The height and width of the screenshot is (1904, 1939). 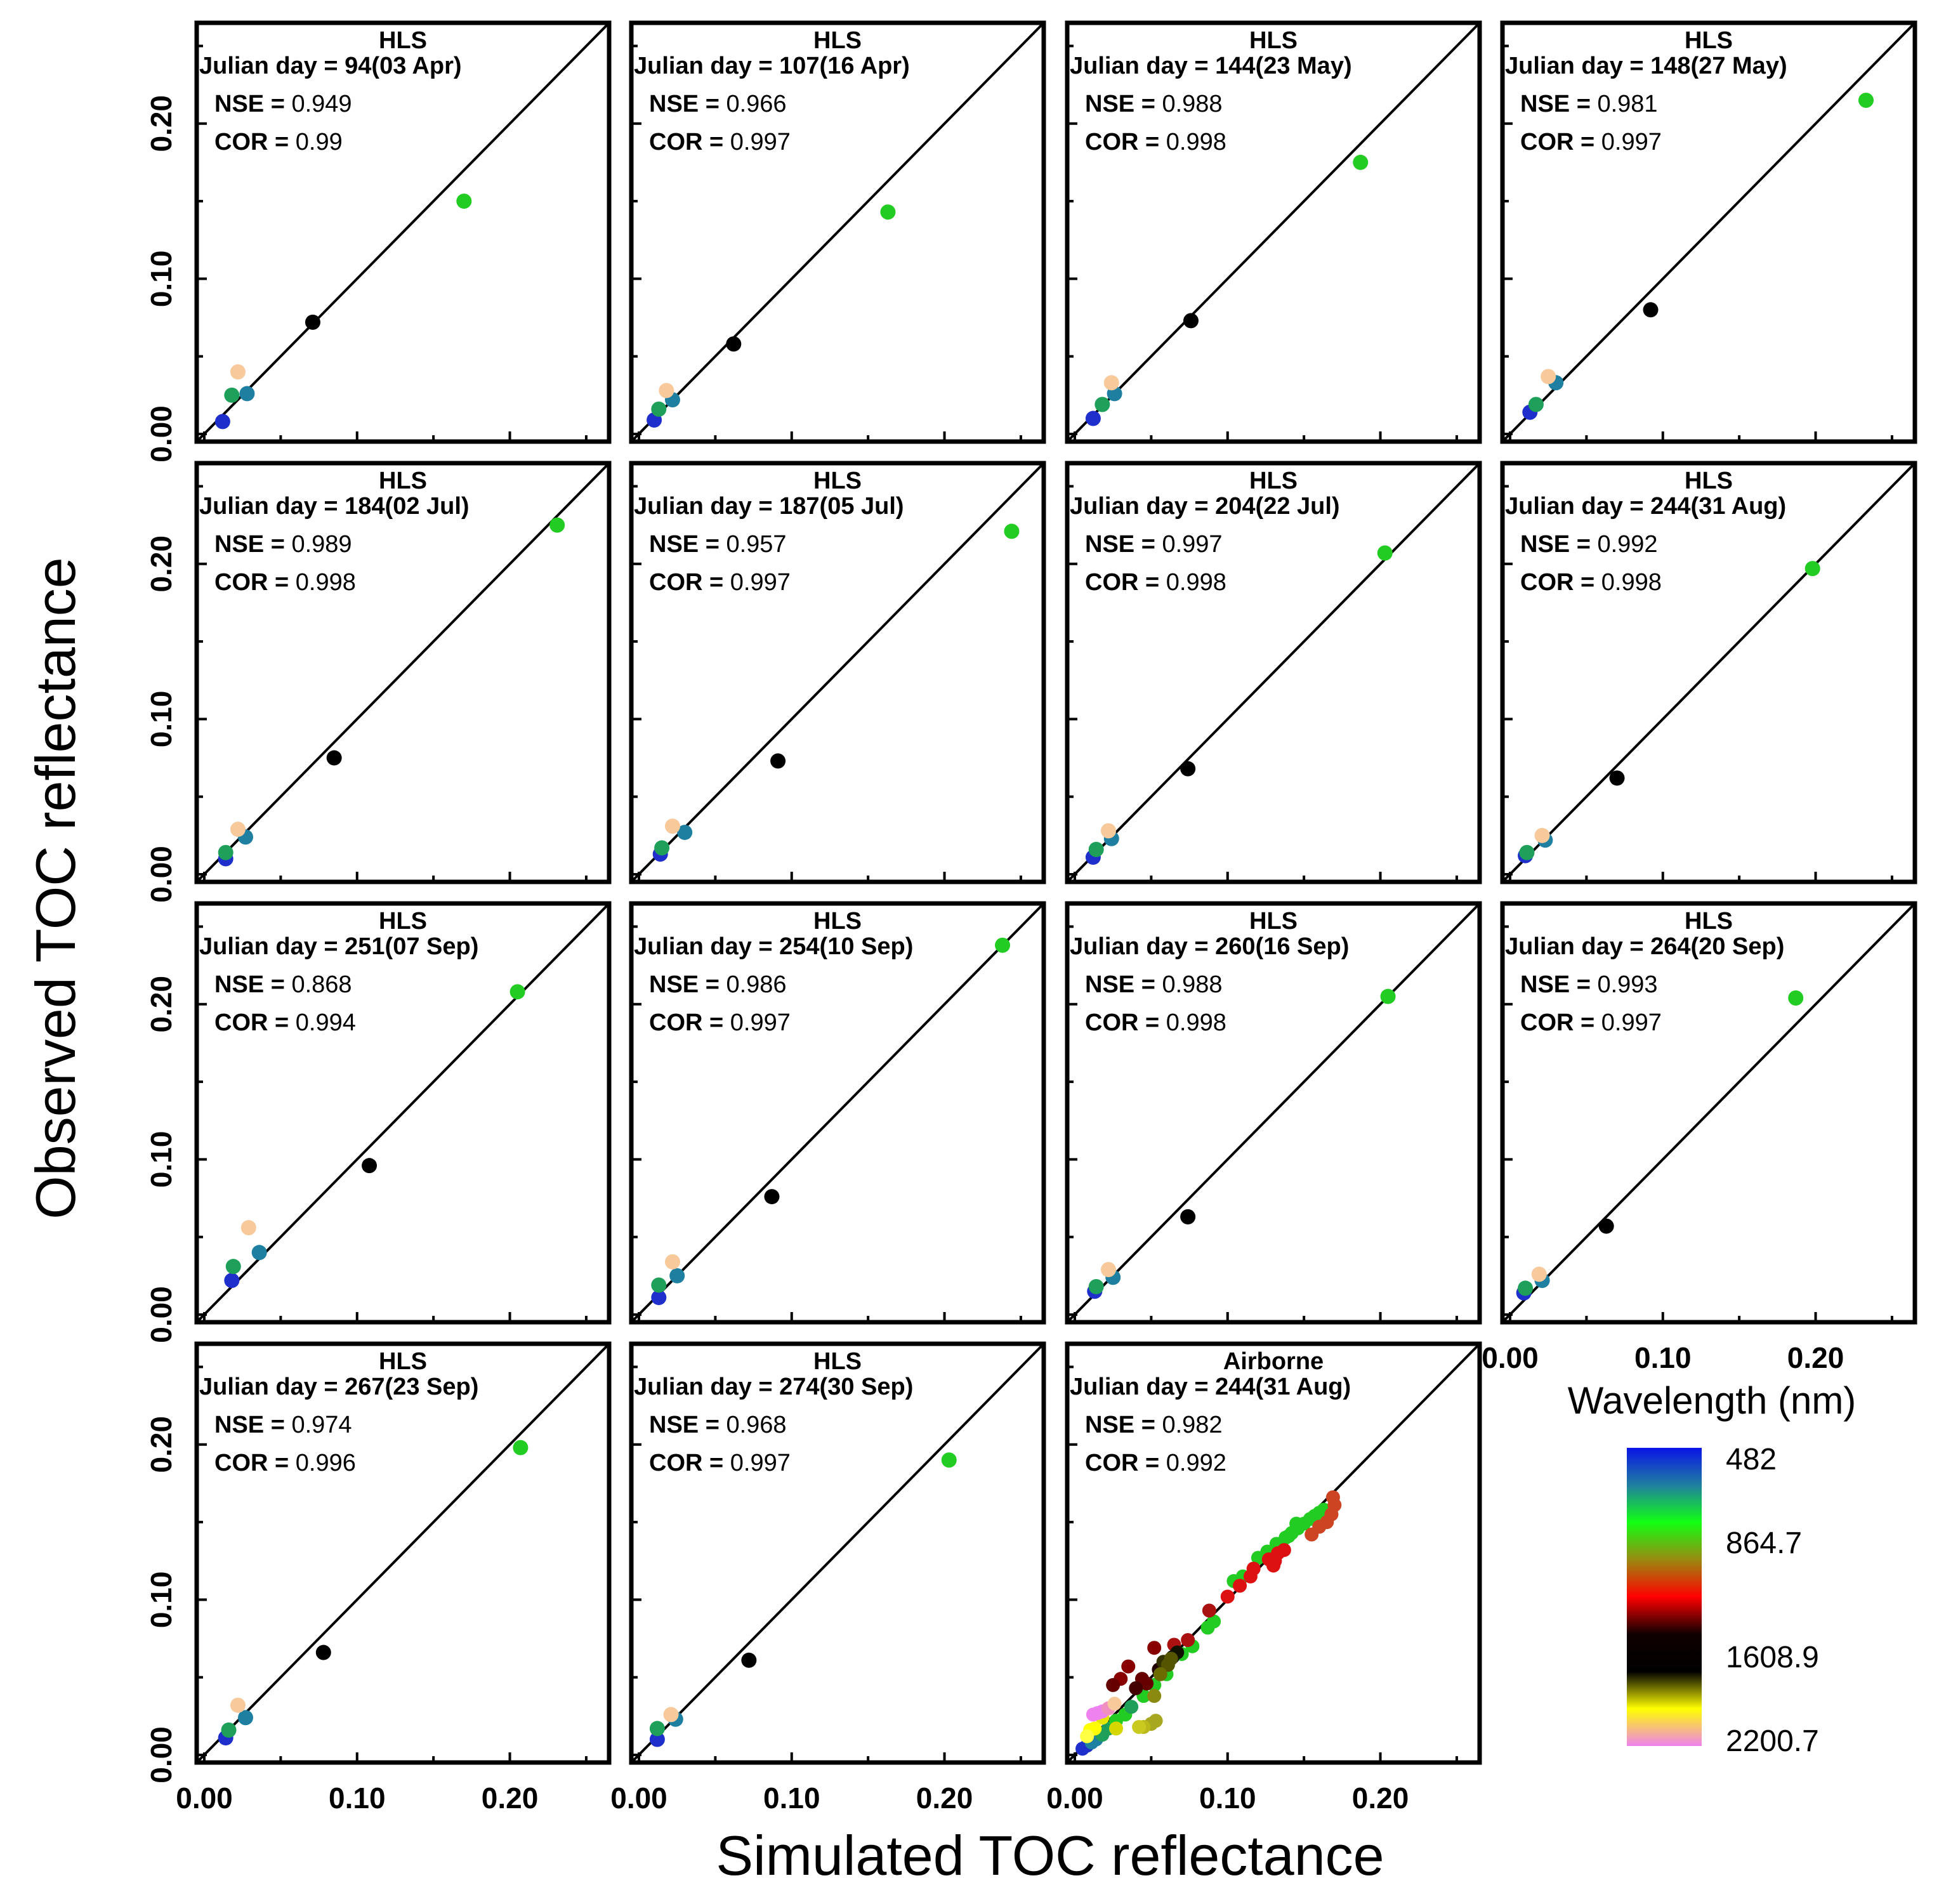 What do you see at coordinates (1589, 104) in the screenshot?
I see `nse-stat: NSE = 0.981` at bounding box center [1589, 104].